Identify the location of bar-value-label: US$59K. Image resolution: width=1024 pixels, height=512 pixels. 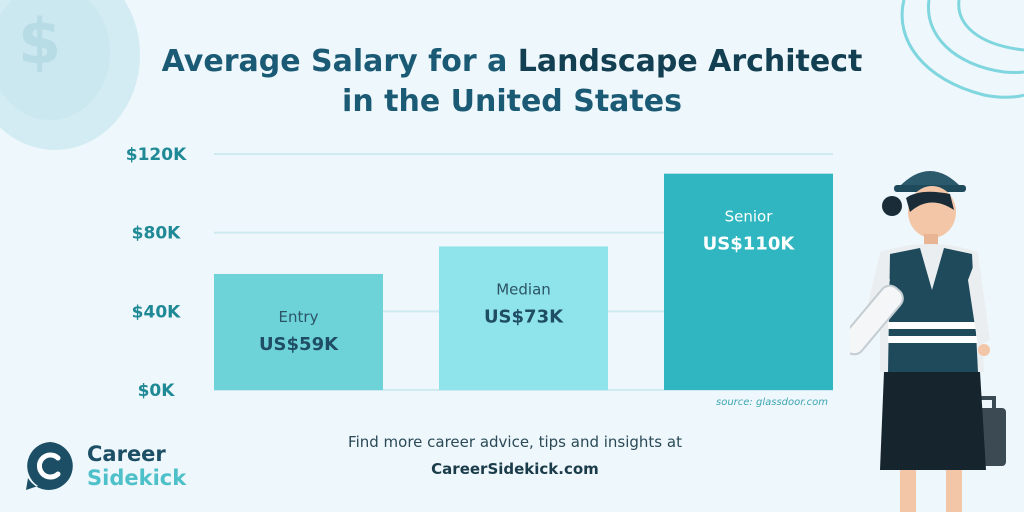
(299, 344).